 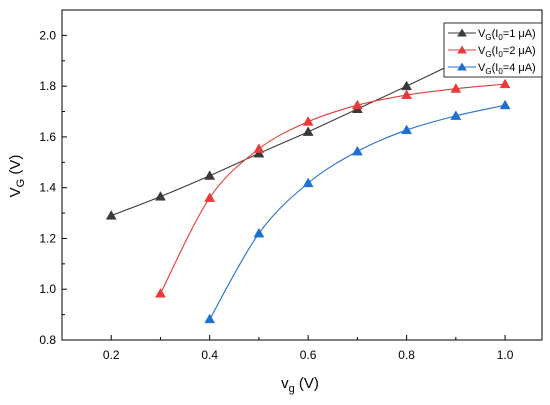 What do you see at coordinates (47, 188) in the screenshot?
I see `y-tick-label: 1.4` at bounding box center [47, 188].